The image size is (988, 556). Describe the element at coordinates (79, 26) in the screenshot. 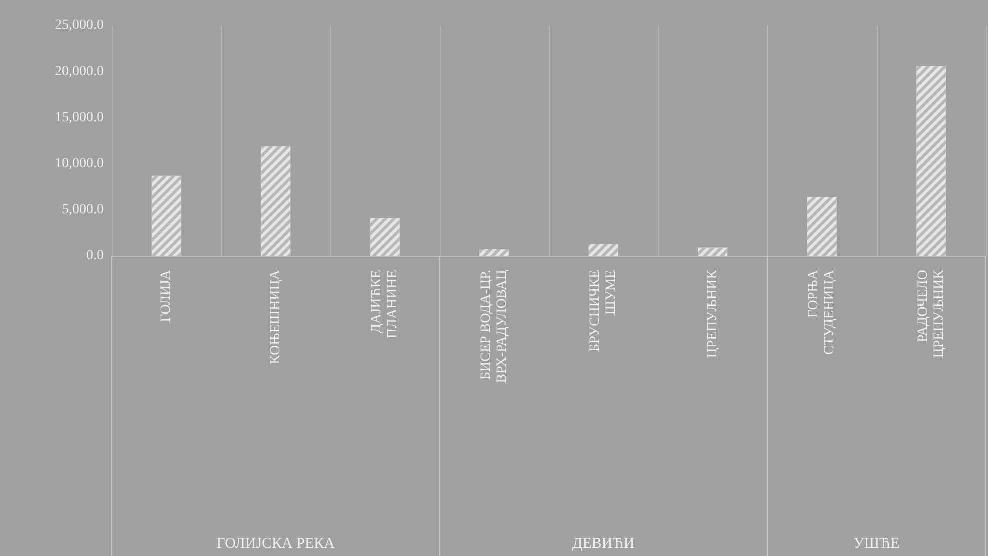

I see `y-tick-label: 25,000.0` at that location.